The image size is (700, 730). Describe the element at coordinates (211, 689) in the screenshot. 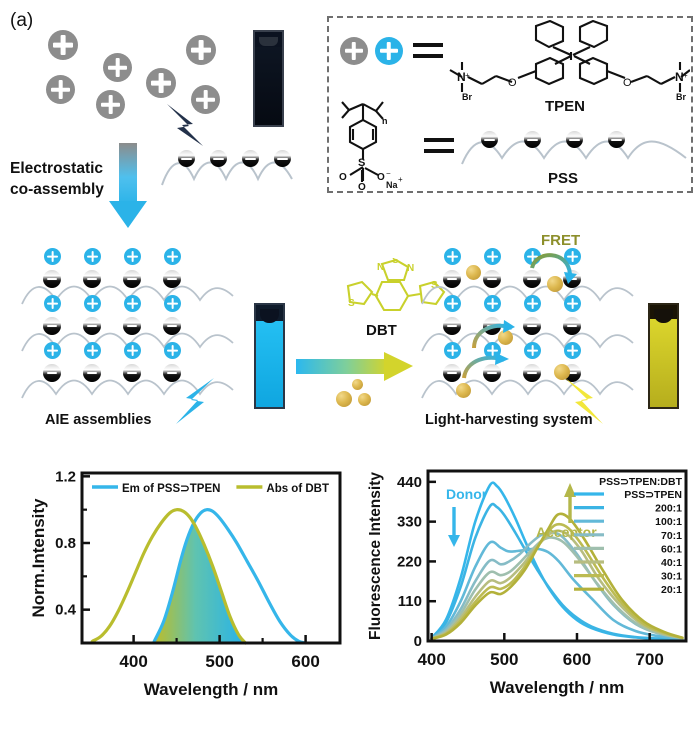

I see `panel-b-xlabel: Wavelength / nm` at that location.